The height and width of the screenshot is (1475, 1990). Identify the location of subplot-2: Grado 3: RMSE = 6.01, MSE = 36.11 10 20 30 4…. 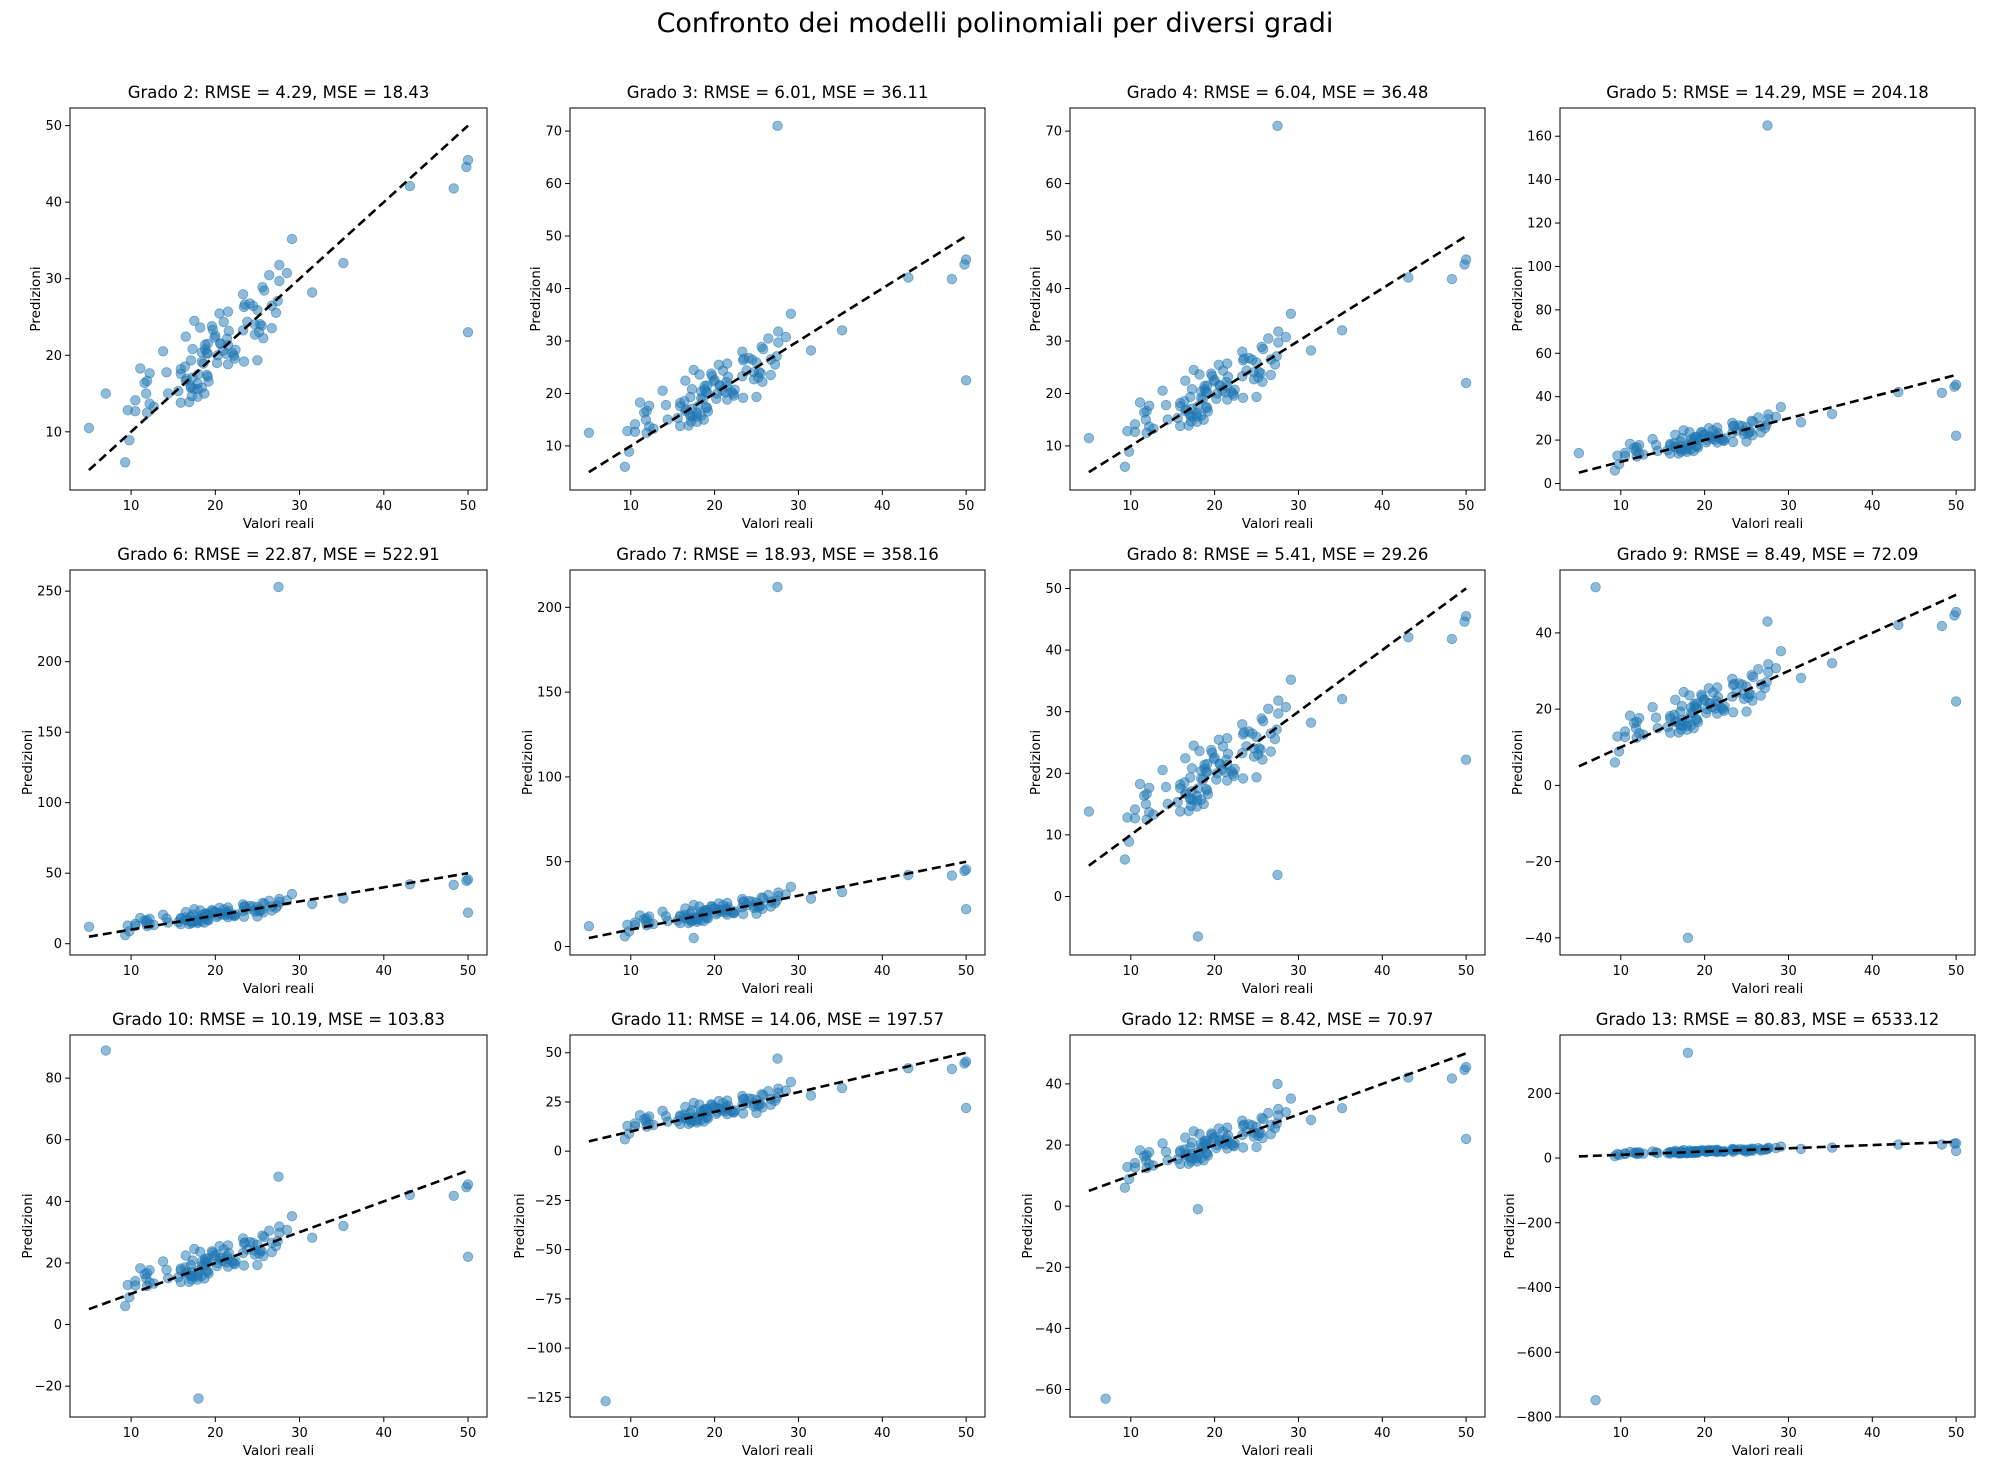
(757, 307).